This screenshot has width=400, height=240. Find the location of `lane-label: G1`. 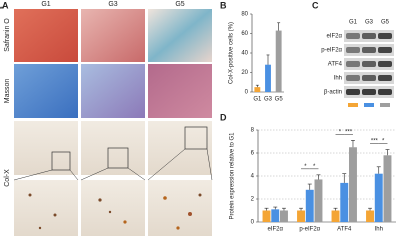

lane-label: G1 is located at coordinates (353, 23).